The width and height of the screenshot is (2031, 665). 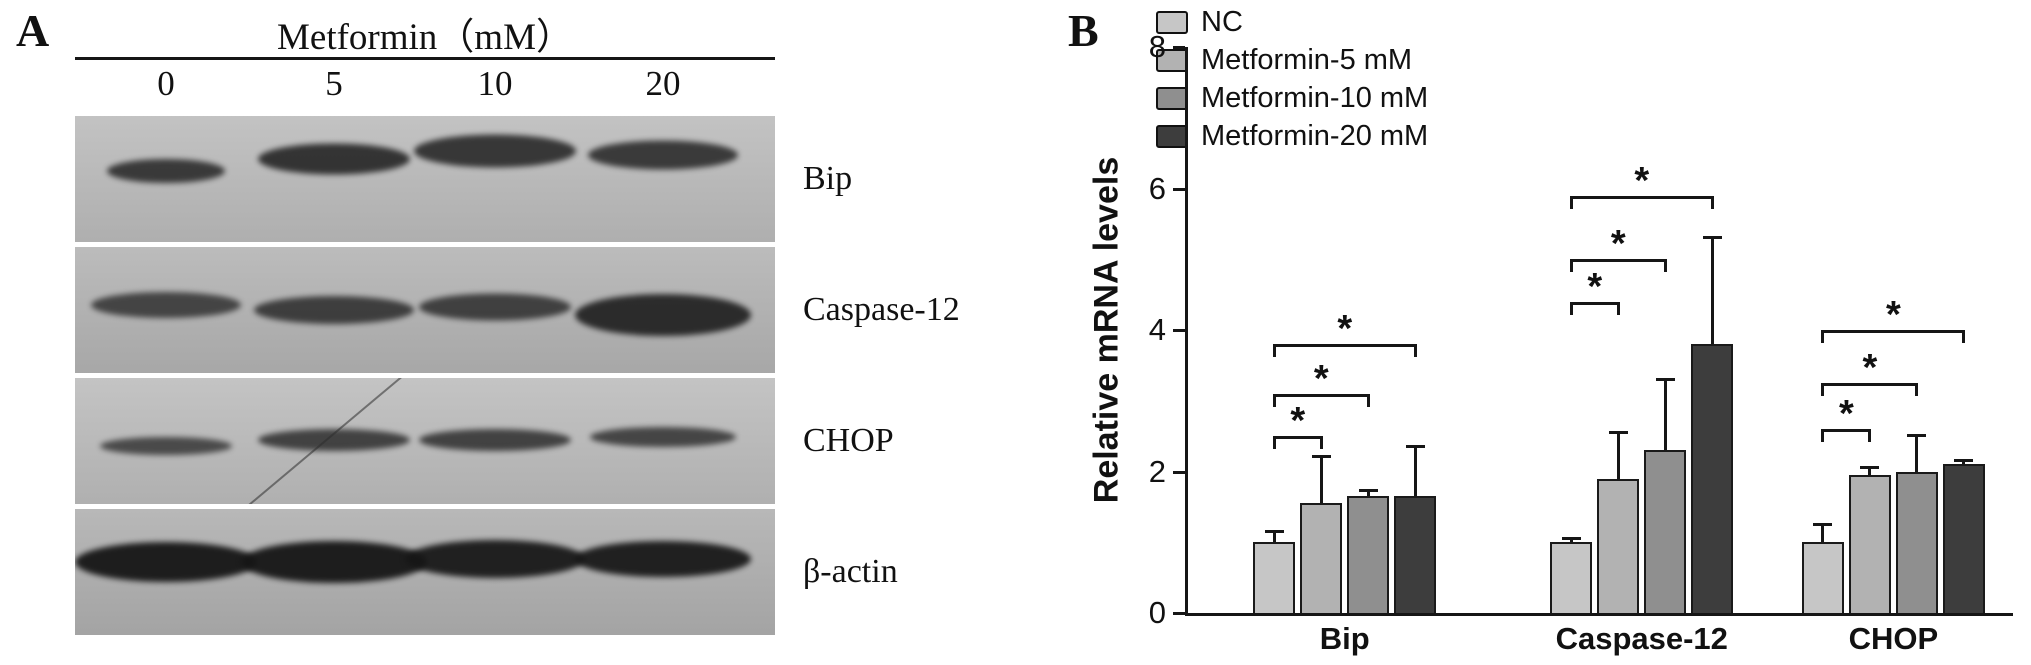 What do you see at coordinates (1292, 98) in the screenshot?
I see `legend-item-metformin-10-mm: Metformin-10 mM` at bounding box center [1292, 98].